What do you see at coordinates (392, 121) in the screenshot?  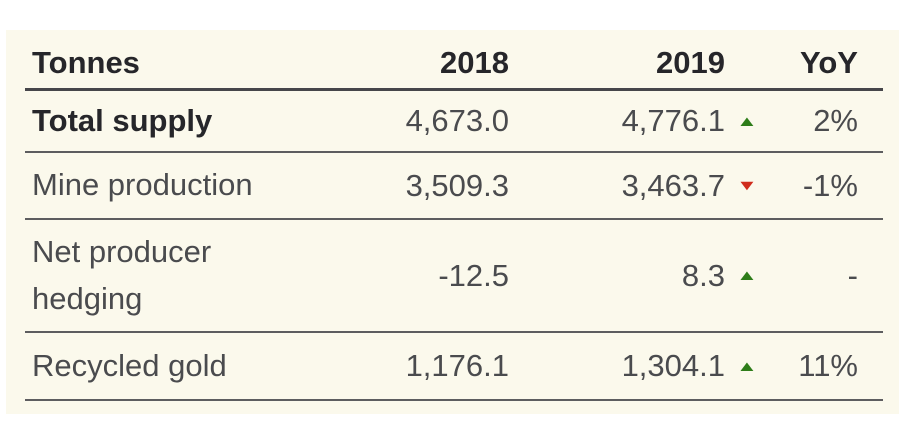 I see `value-2018: 4,673.0` at bounding box center [392, 121].